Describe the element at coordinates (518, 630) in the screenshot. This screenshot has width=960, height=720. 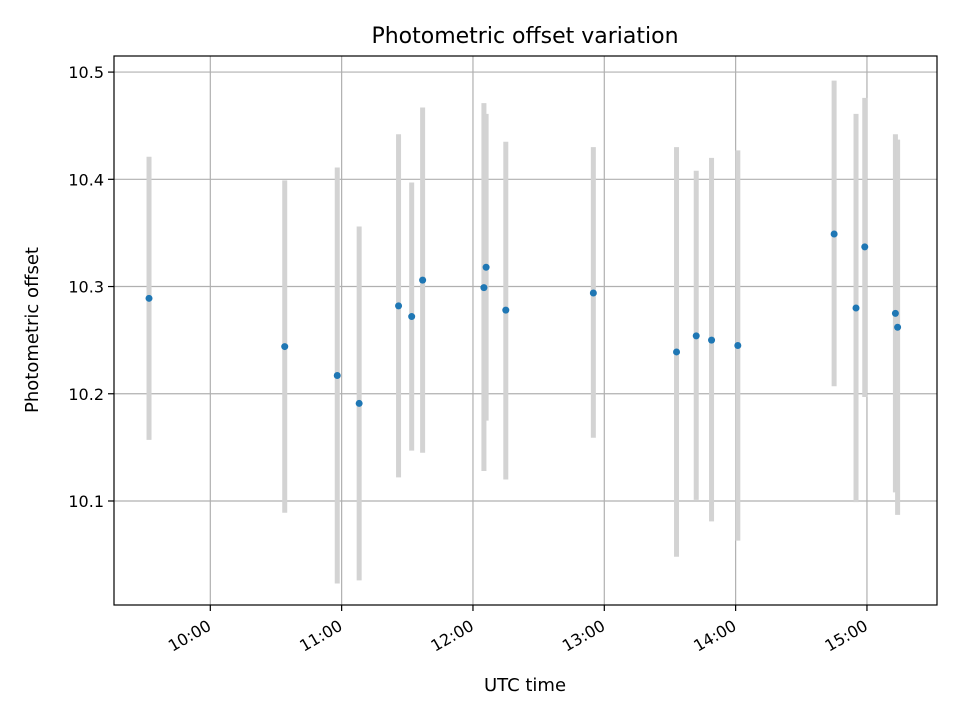
I see `x-axis-ticks: 10:00 11:00 12:00 13:00 14:00 15:00` at that location.